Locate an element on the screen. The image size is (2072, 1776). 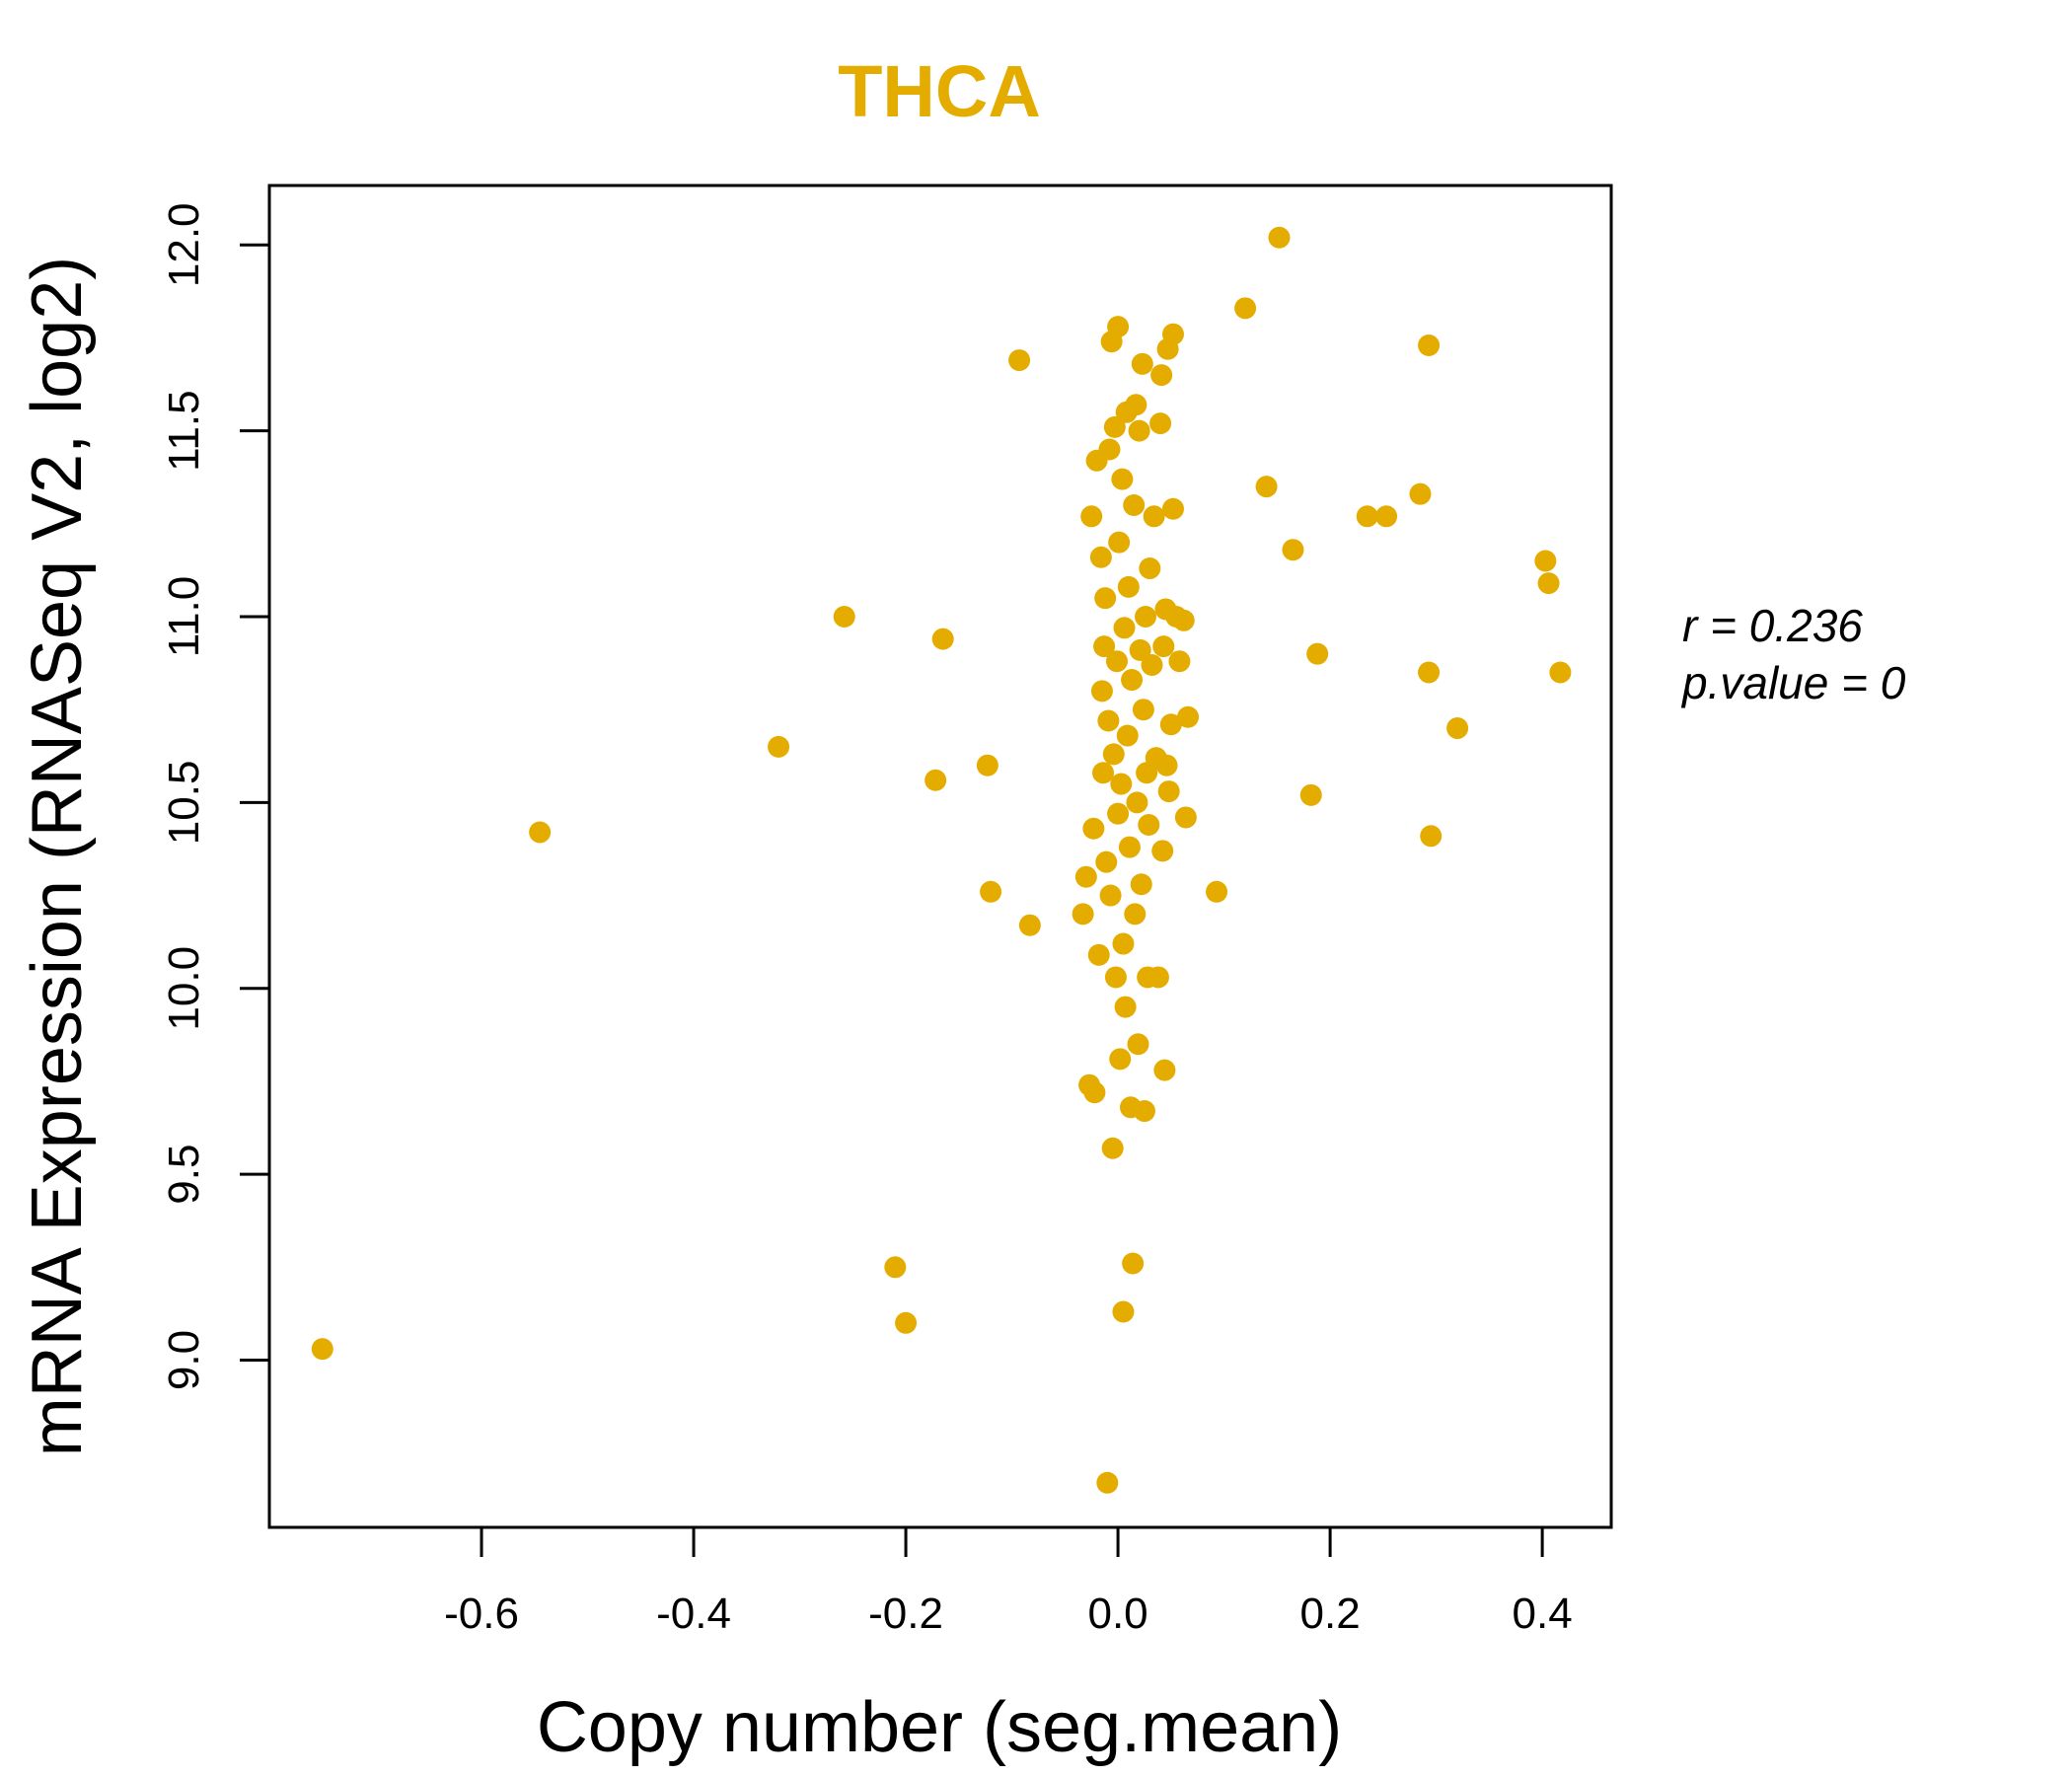
x-tick-label: -0.6 is located at coordinates (481, 1614).